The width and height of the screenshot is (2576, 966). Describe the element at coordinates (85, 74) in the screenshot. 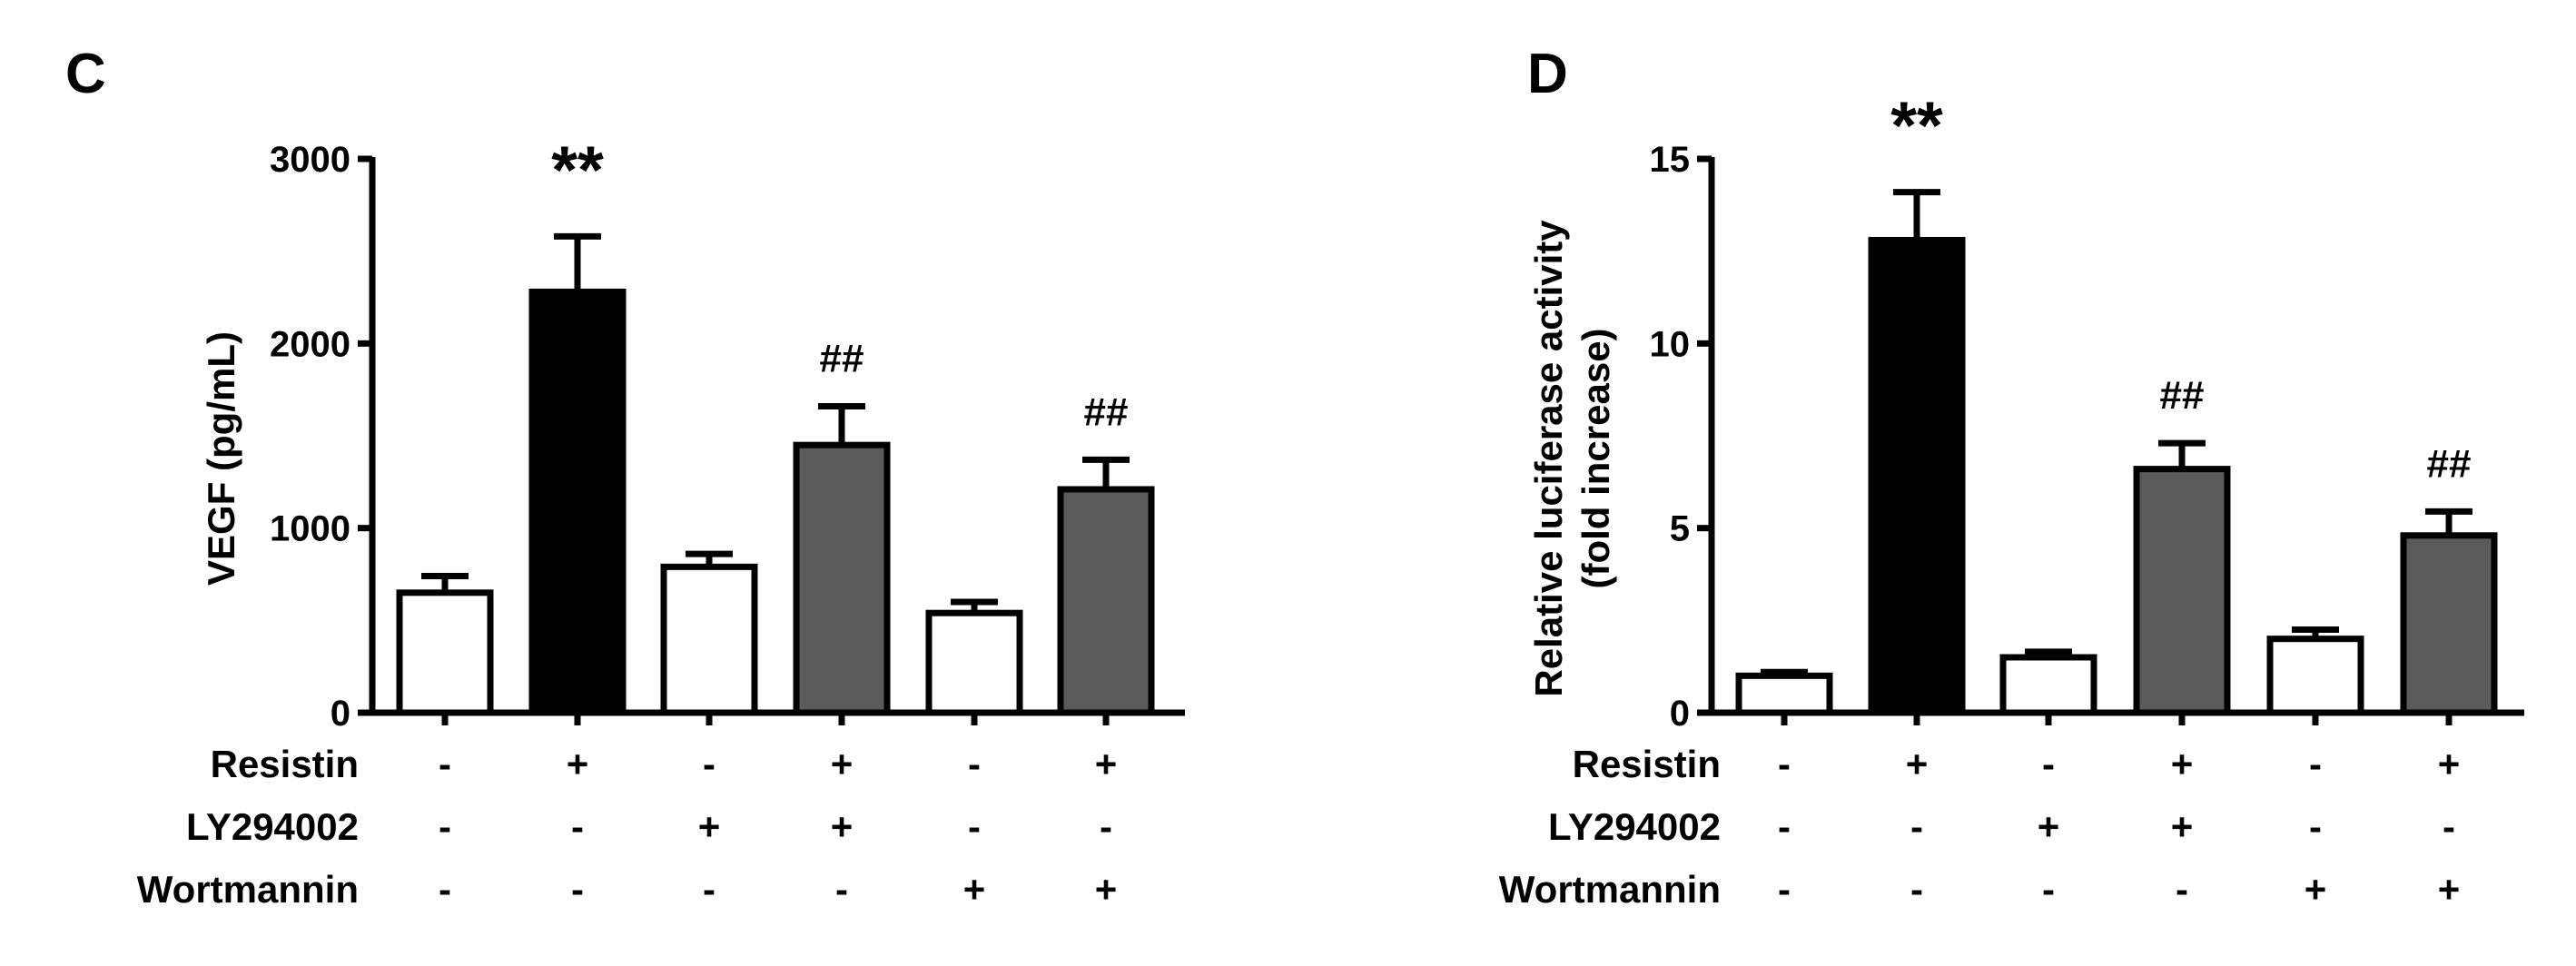

I see `panel-label: C` at that location.